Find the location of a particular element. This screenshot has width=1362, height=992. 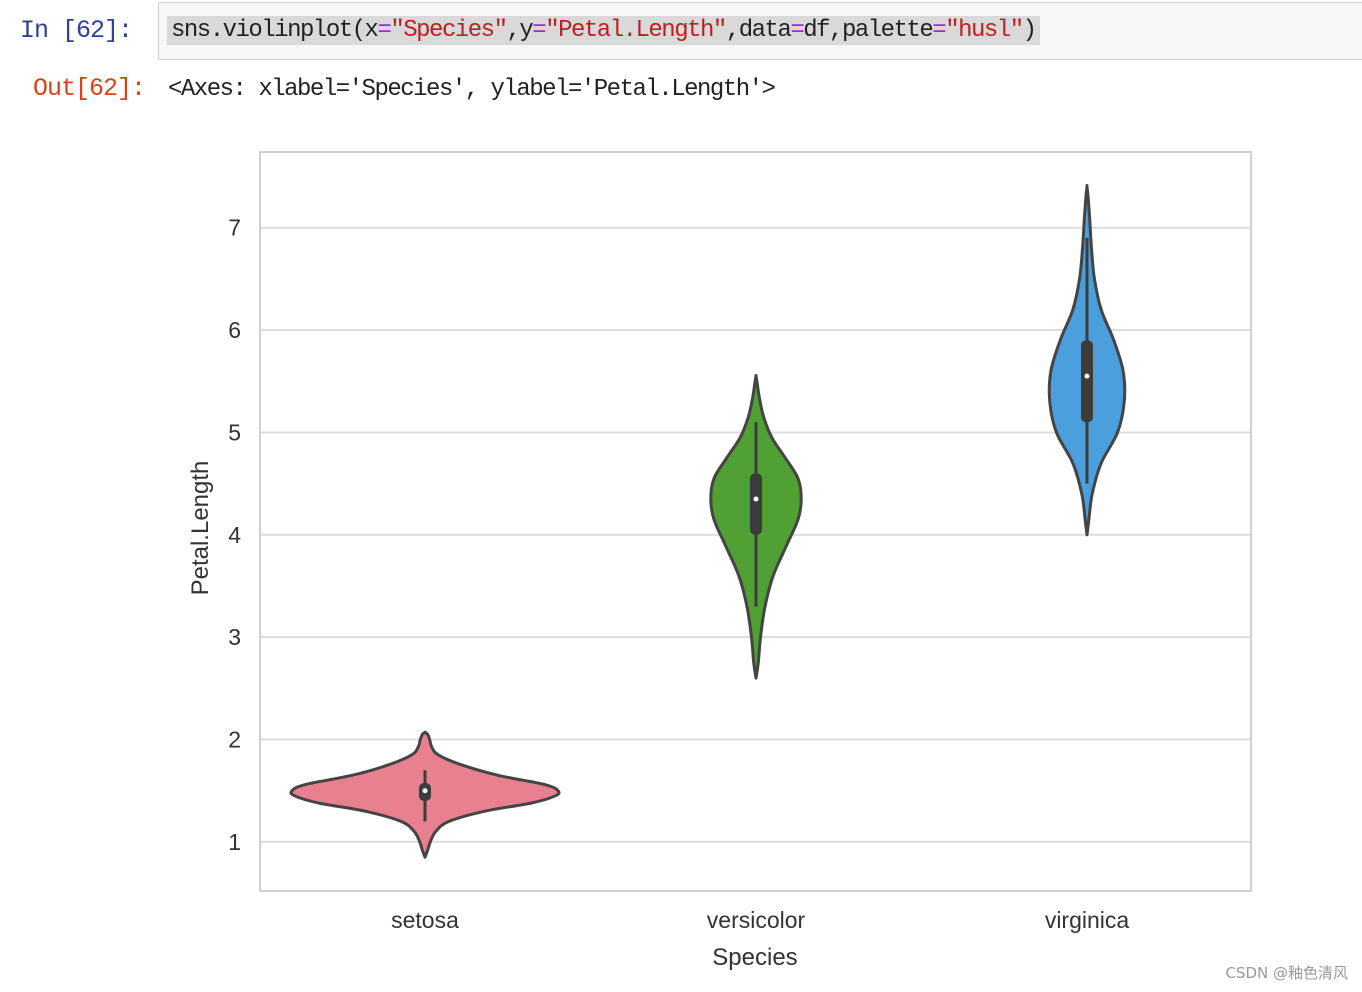

x-tick-label: versicolor is located at coordinates (756, 920).